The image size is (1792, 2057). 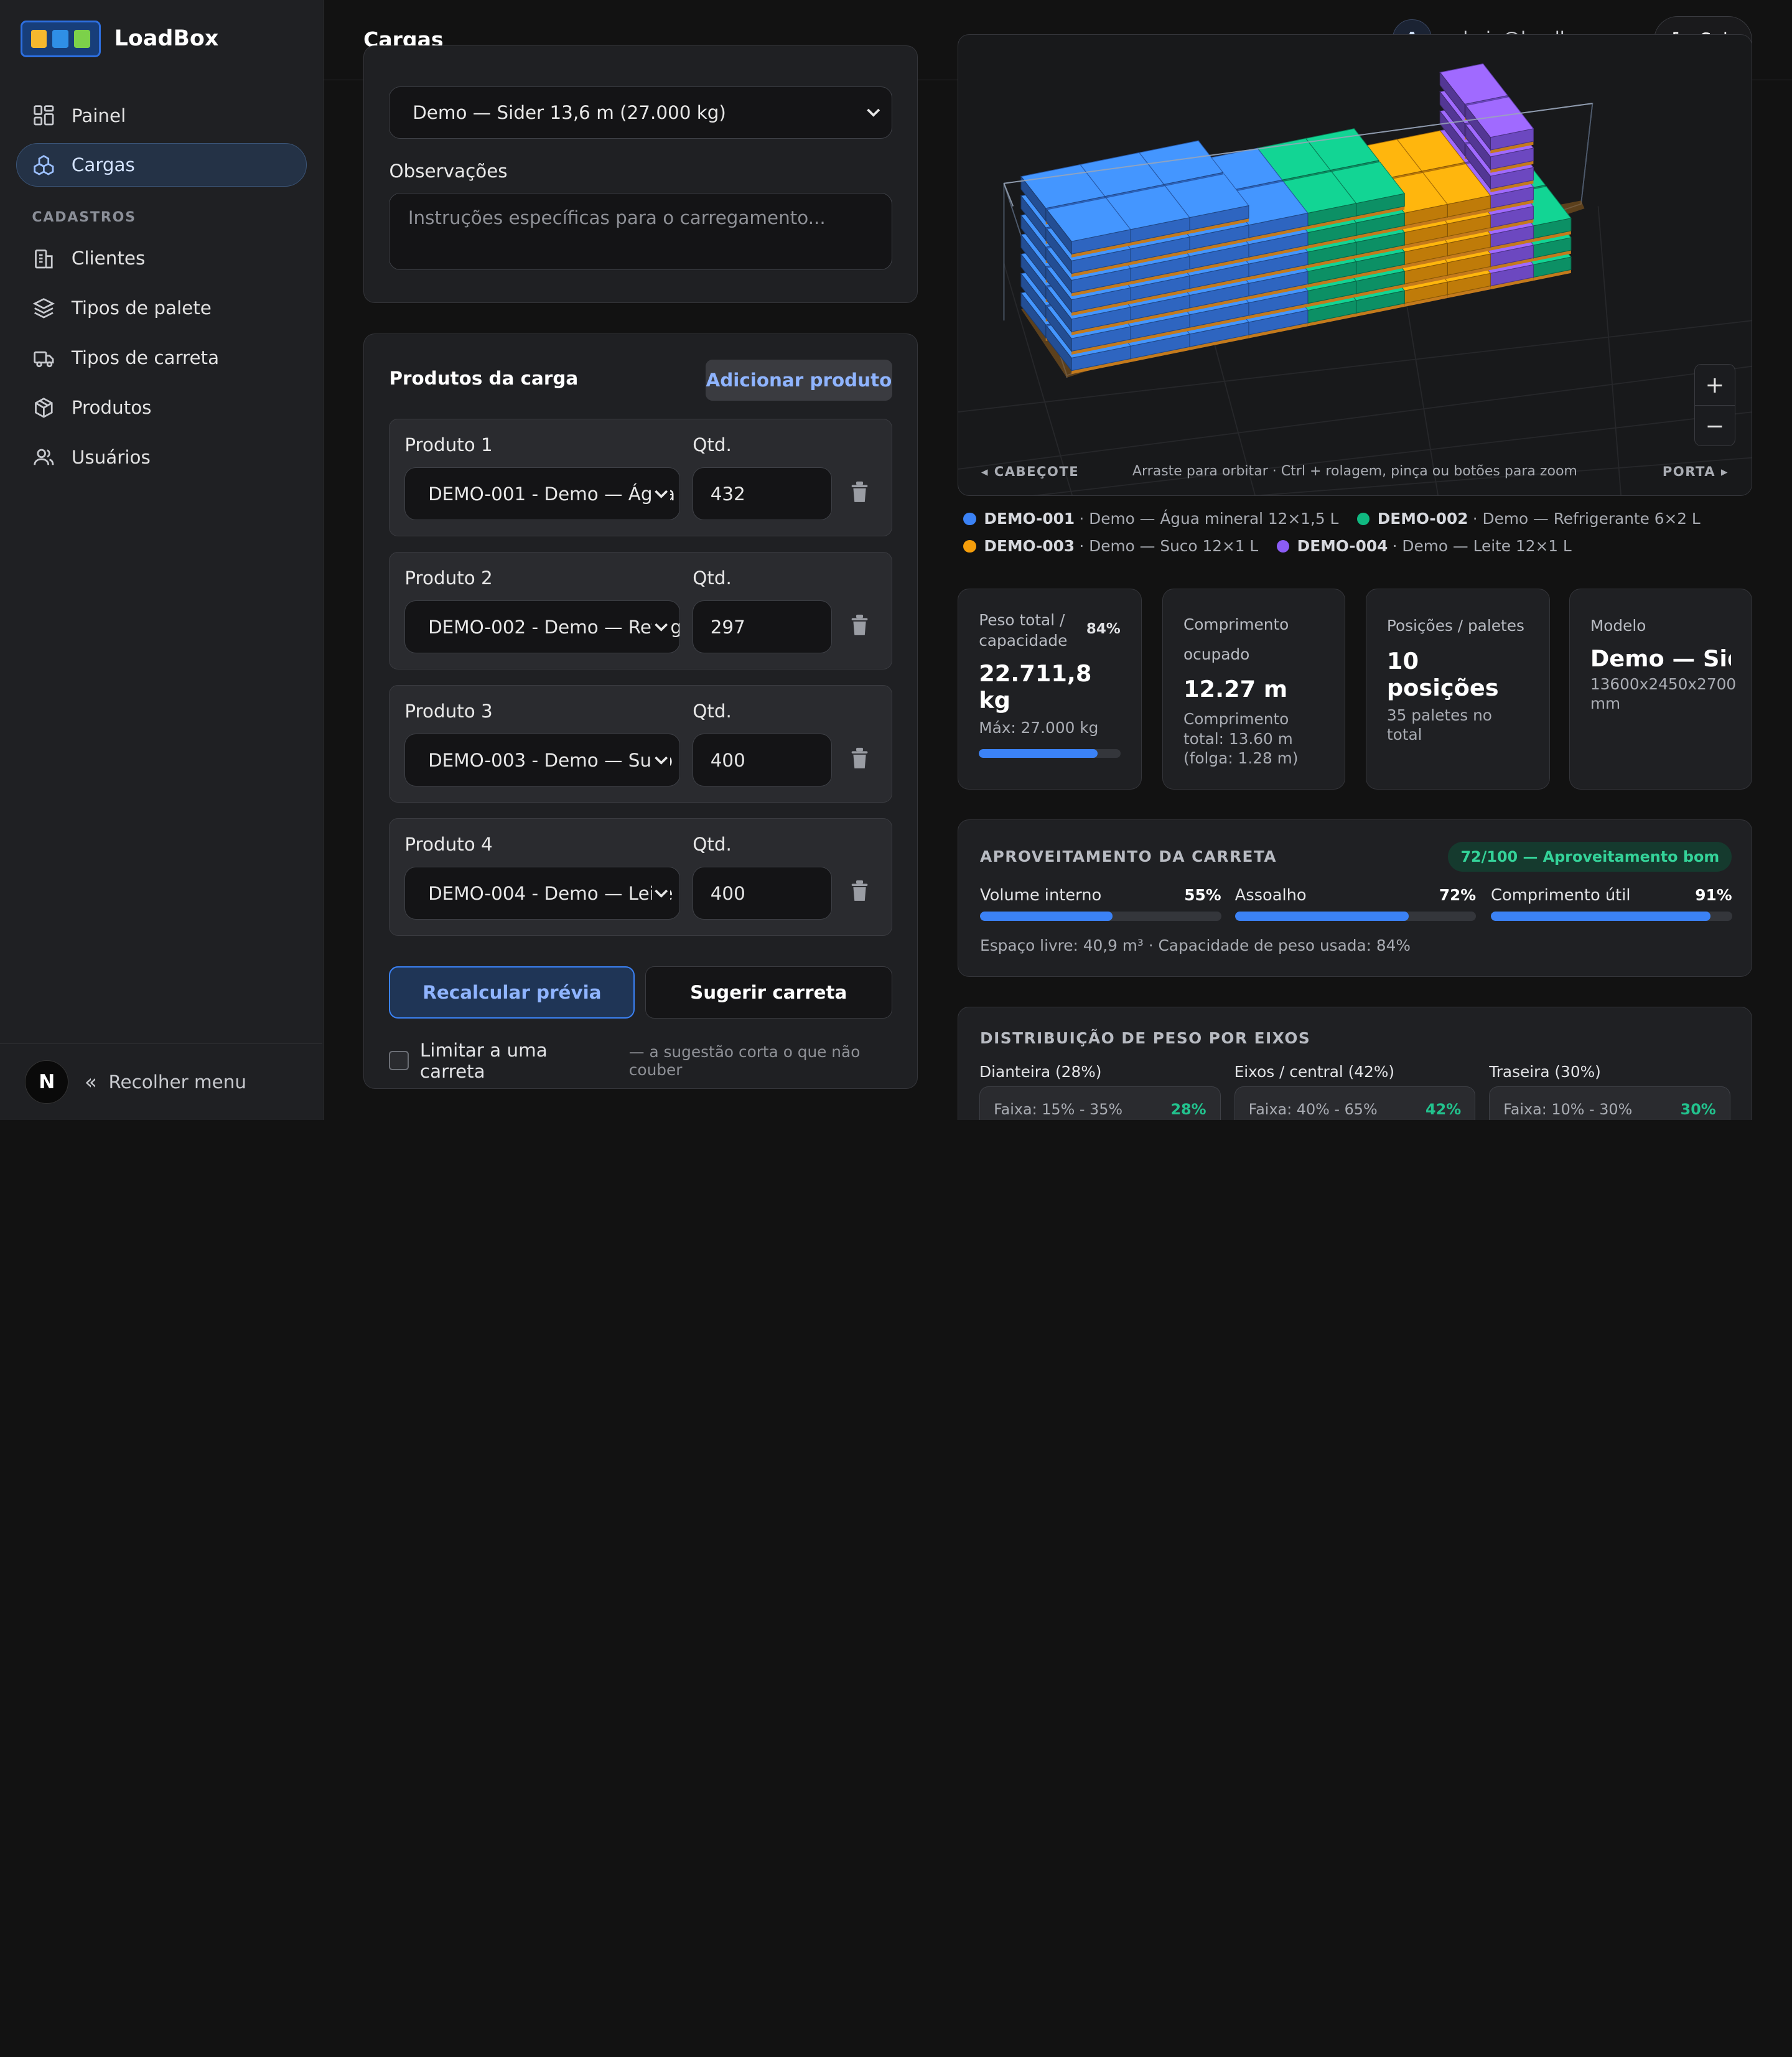 What do you see at coordinates (1296, 219) in the screenshot?
I see `pallet-stack` at bounding box center [1296, 219].